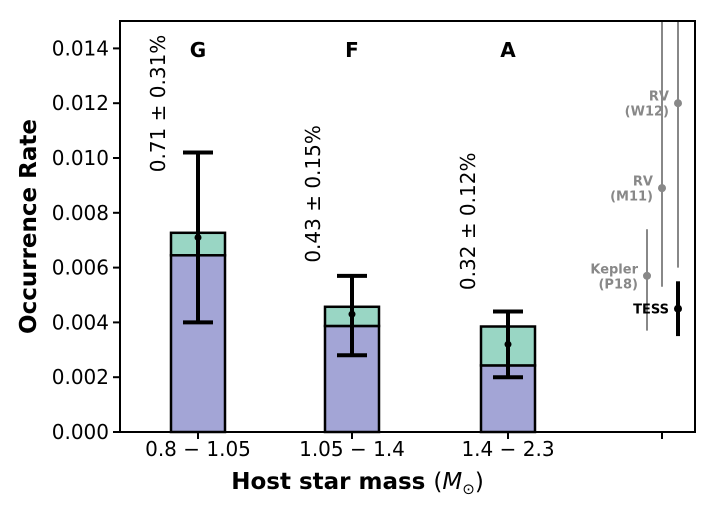  I want to click on reference-label: Kepler, so click(614, 269).